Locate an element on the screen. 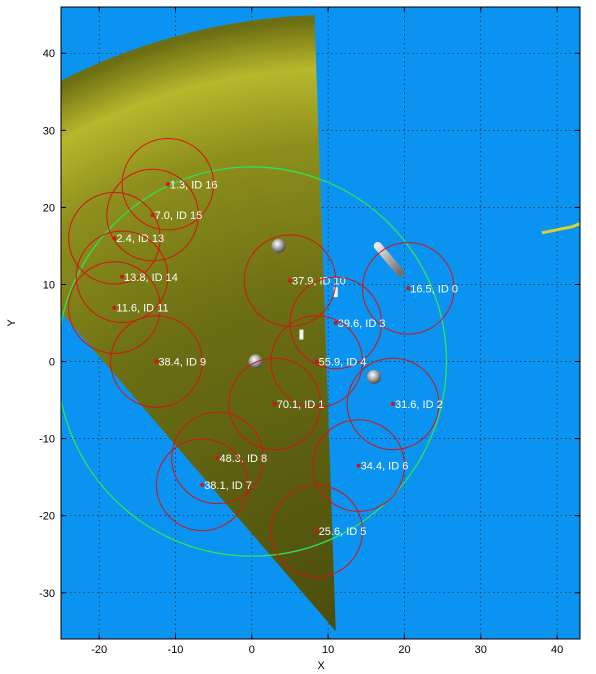 The width and height of the screenshot is (596, 674). target-label: 38.1, ID 7 is located at coordinates (228, 486).